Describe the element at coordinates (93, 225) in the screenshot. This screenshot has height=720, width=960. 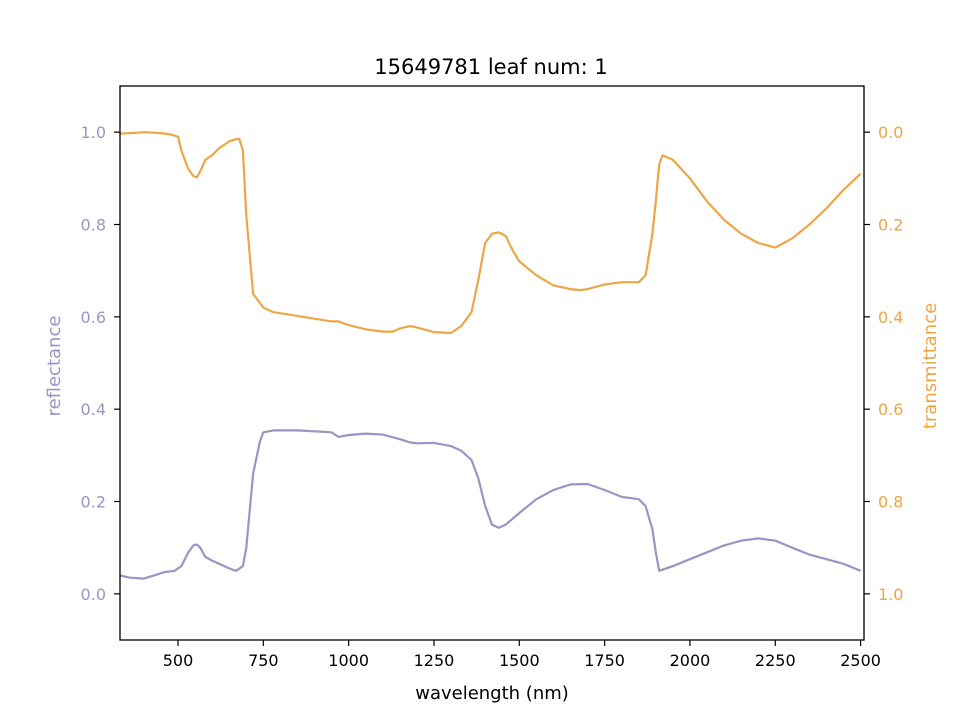
I see `left-tick-label: 0.8` at that location.